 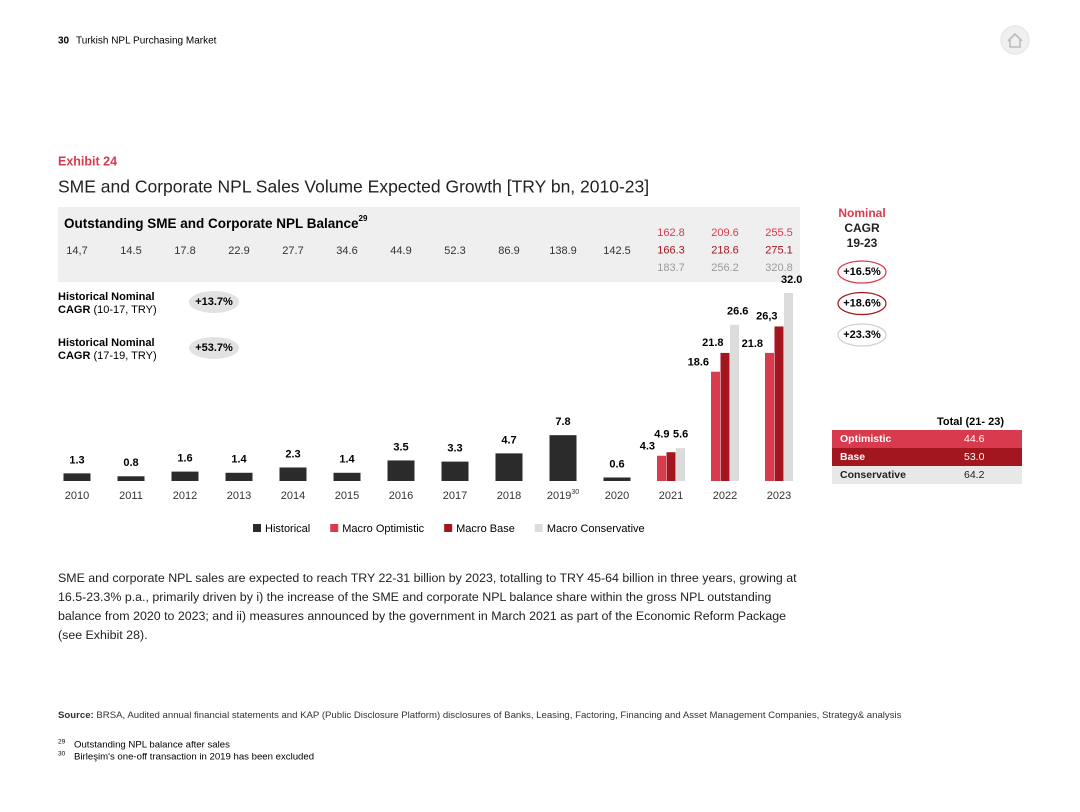 I want to click on x-tick-text: 2014, so click(x=293, y=496).